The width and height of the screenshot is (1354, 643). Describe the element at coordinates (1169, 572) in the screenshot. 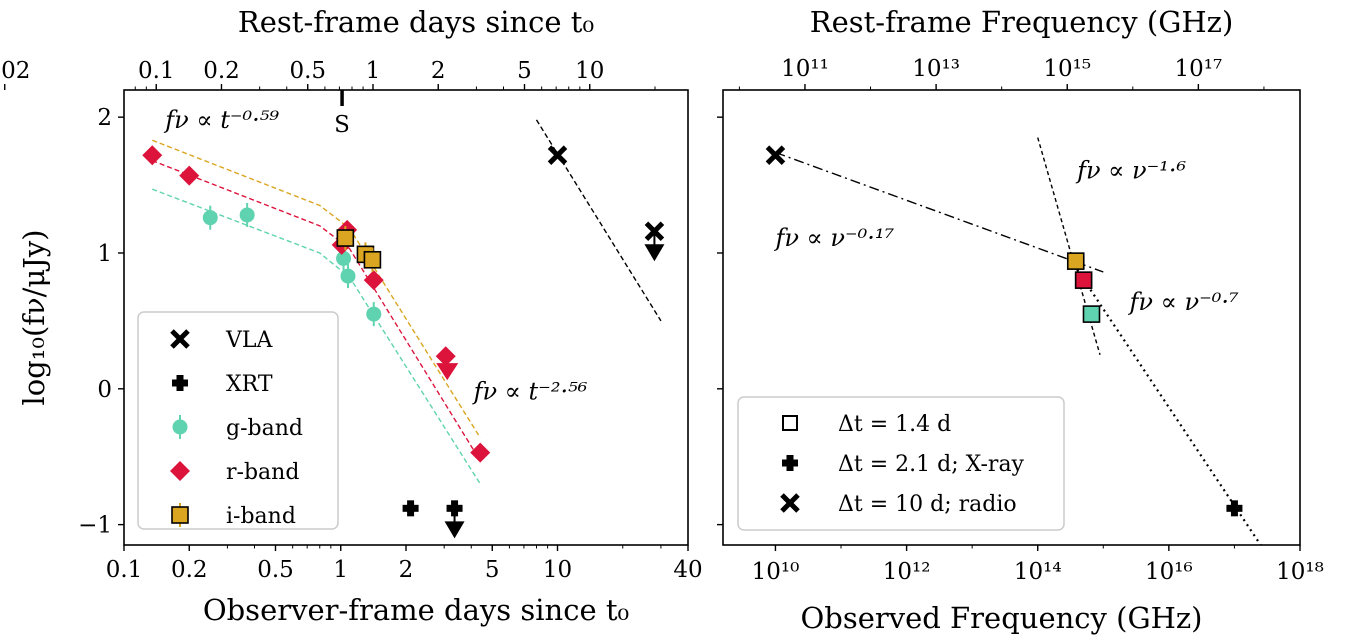

I see `x-tick-label: 10¹⁶` at that location.